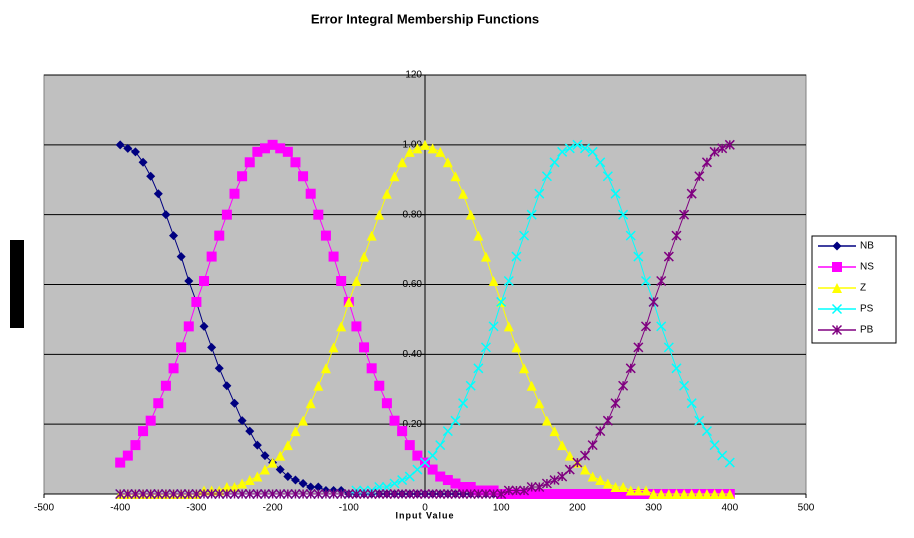 This screenshot has width=914, height=538. What do you see at coordinates (854, 289) in the screenshot?
I see `legend` at bounding box center [854, 289].